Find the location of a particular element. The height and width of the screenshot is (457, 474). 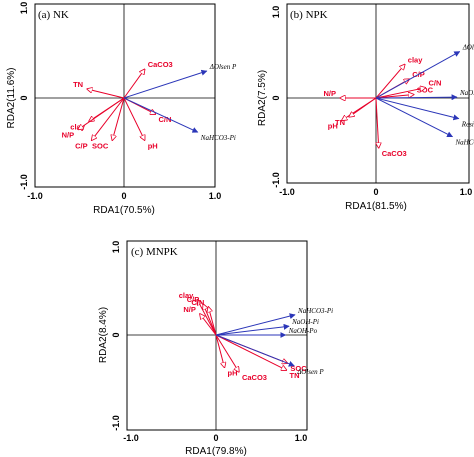

vector-b-caco3-arrow is located at coordinates (377, 122).